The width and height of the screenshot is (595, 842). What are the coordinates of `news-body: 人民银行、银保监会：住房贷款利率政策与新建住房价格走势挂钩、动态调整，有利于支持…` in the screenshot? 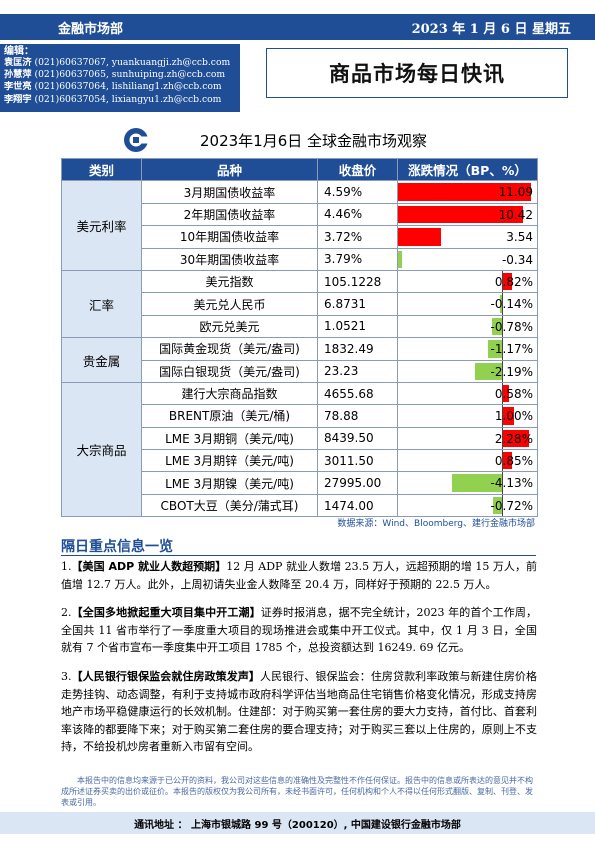 It's located at (299, 711).